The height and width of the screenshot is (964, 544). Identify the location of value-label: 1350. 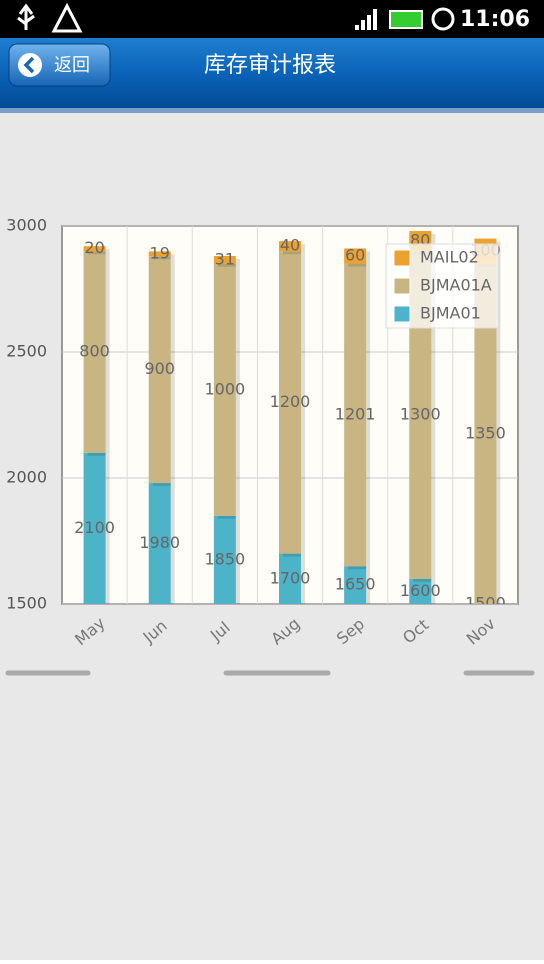
(485, 432).